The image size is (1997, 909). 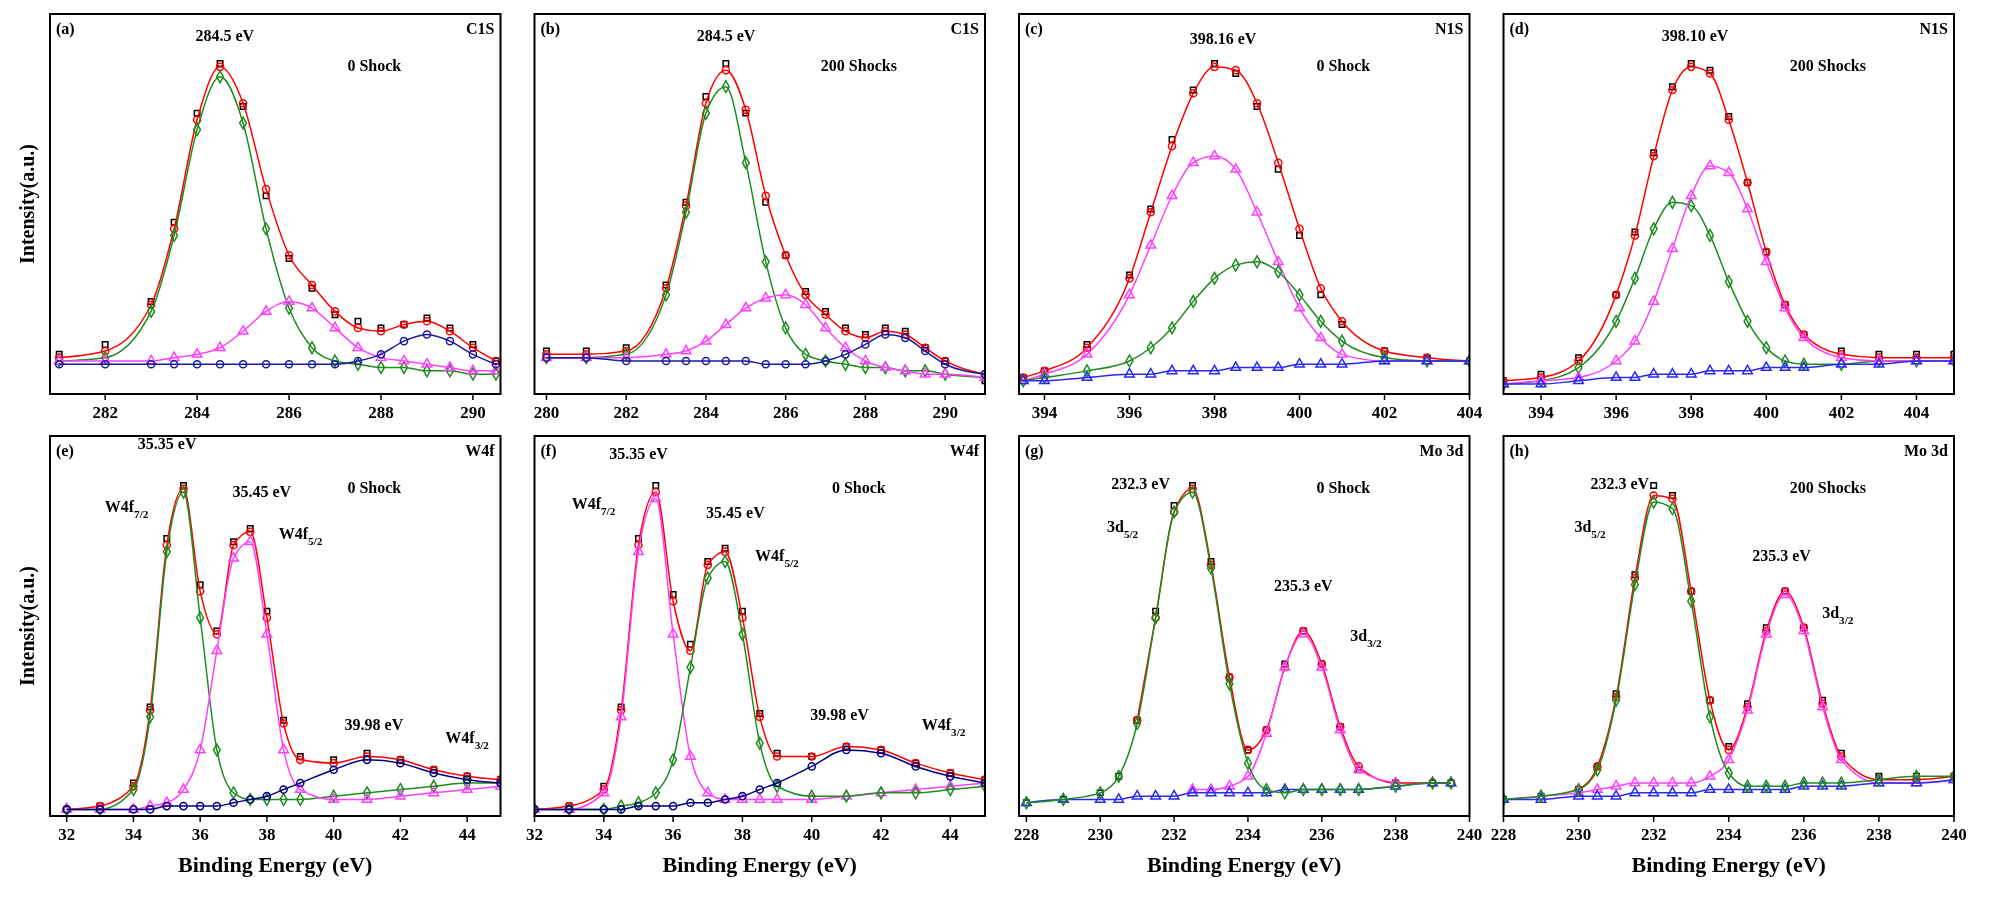 What do you see at coordinates (1519, 451) in the screenshot?
I see `text: (h)` at bounding box center [1519, 451].